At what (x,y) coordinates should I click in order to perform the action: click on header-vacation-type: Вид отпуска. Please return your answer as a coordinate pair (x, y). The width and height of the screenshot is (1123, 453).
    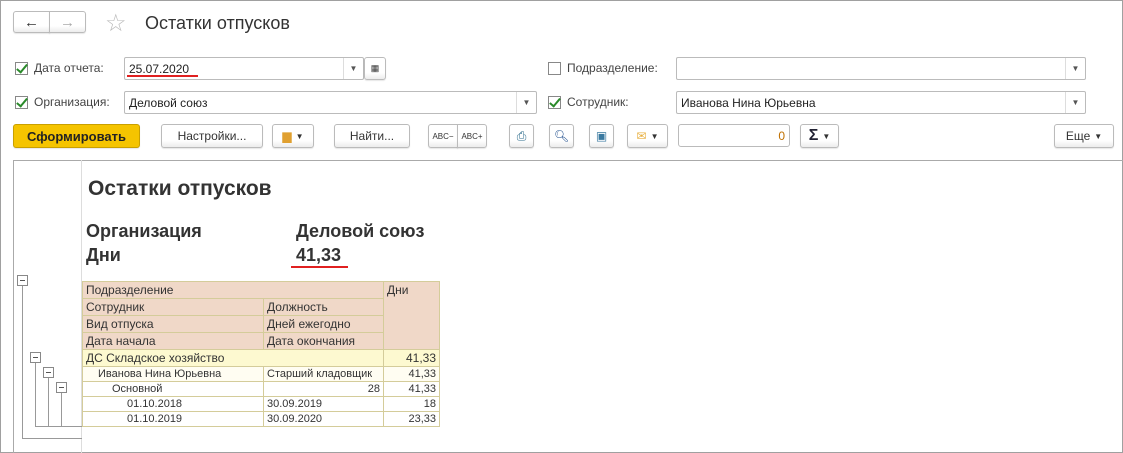
    Looking at the image, I should click on (173, 324).